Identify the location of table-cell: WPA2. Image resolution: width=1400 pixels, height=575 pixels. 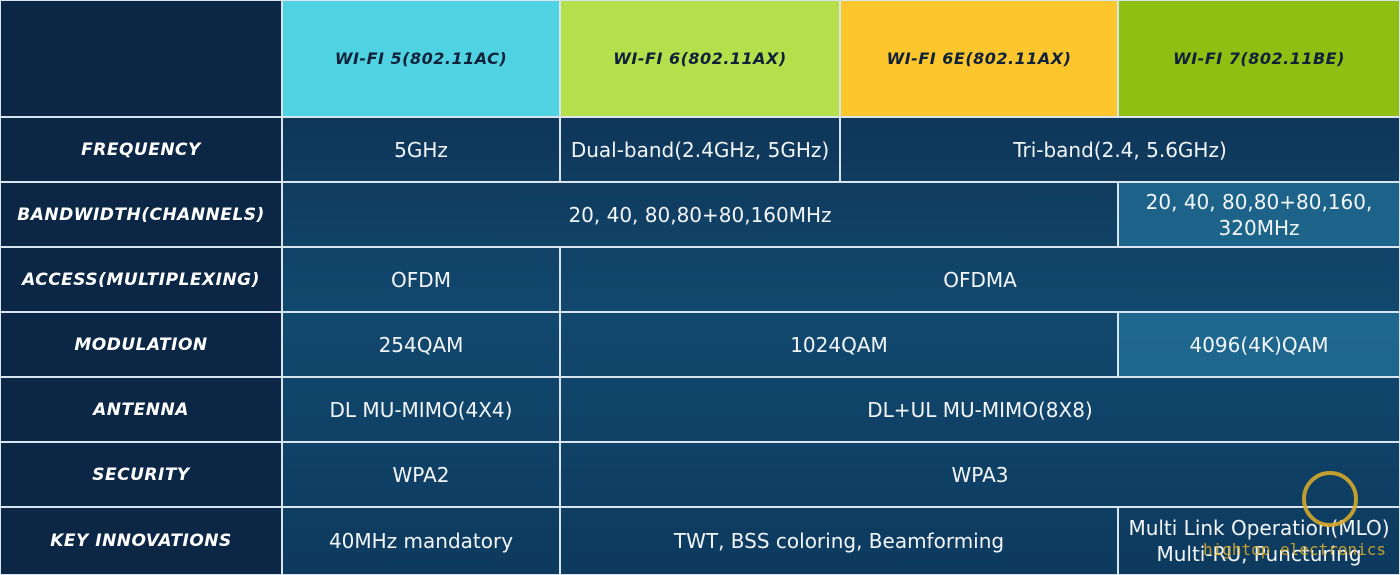
(421, 474).